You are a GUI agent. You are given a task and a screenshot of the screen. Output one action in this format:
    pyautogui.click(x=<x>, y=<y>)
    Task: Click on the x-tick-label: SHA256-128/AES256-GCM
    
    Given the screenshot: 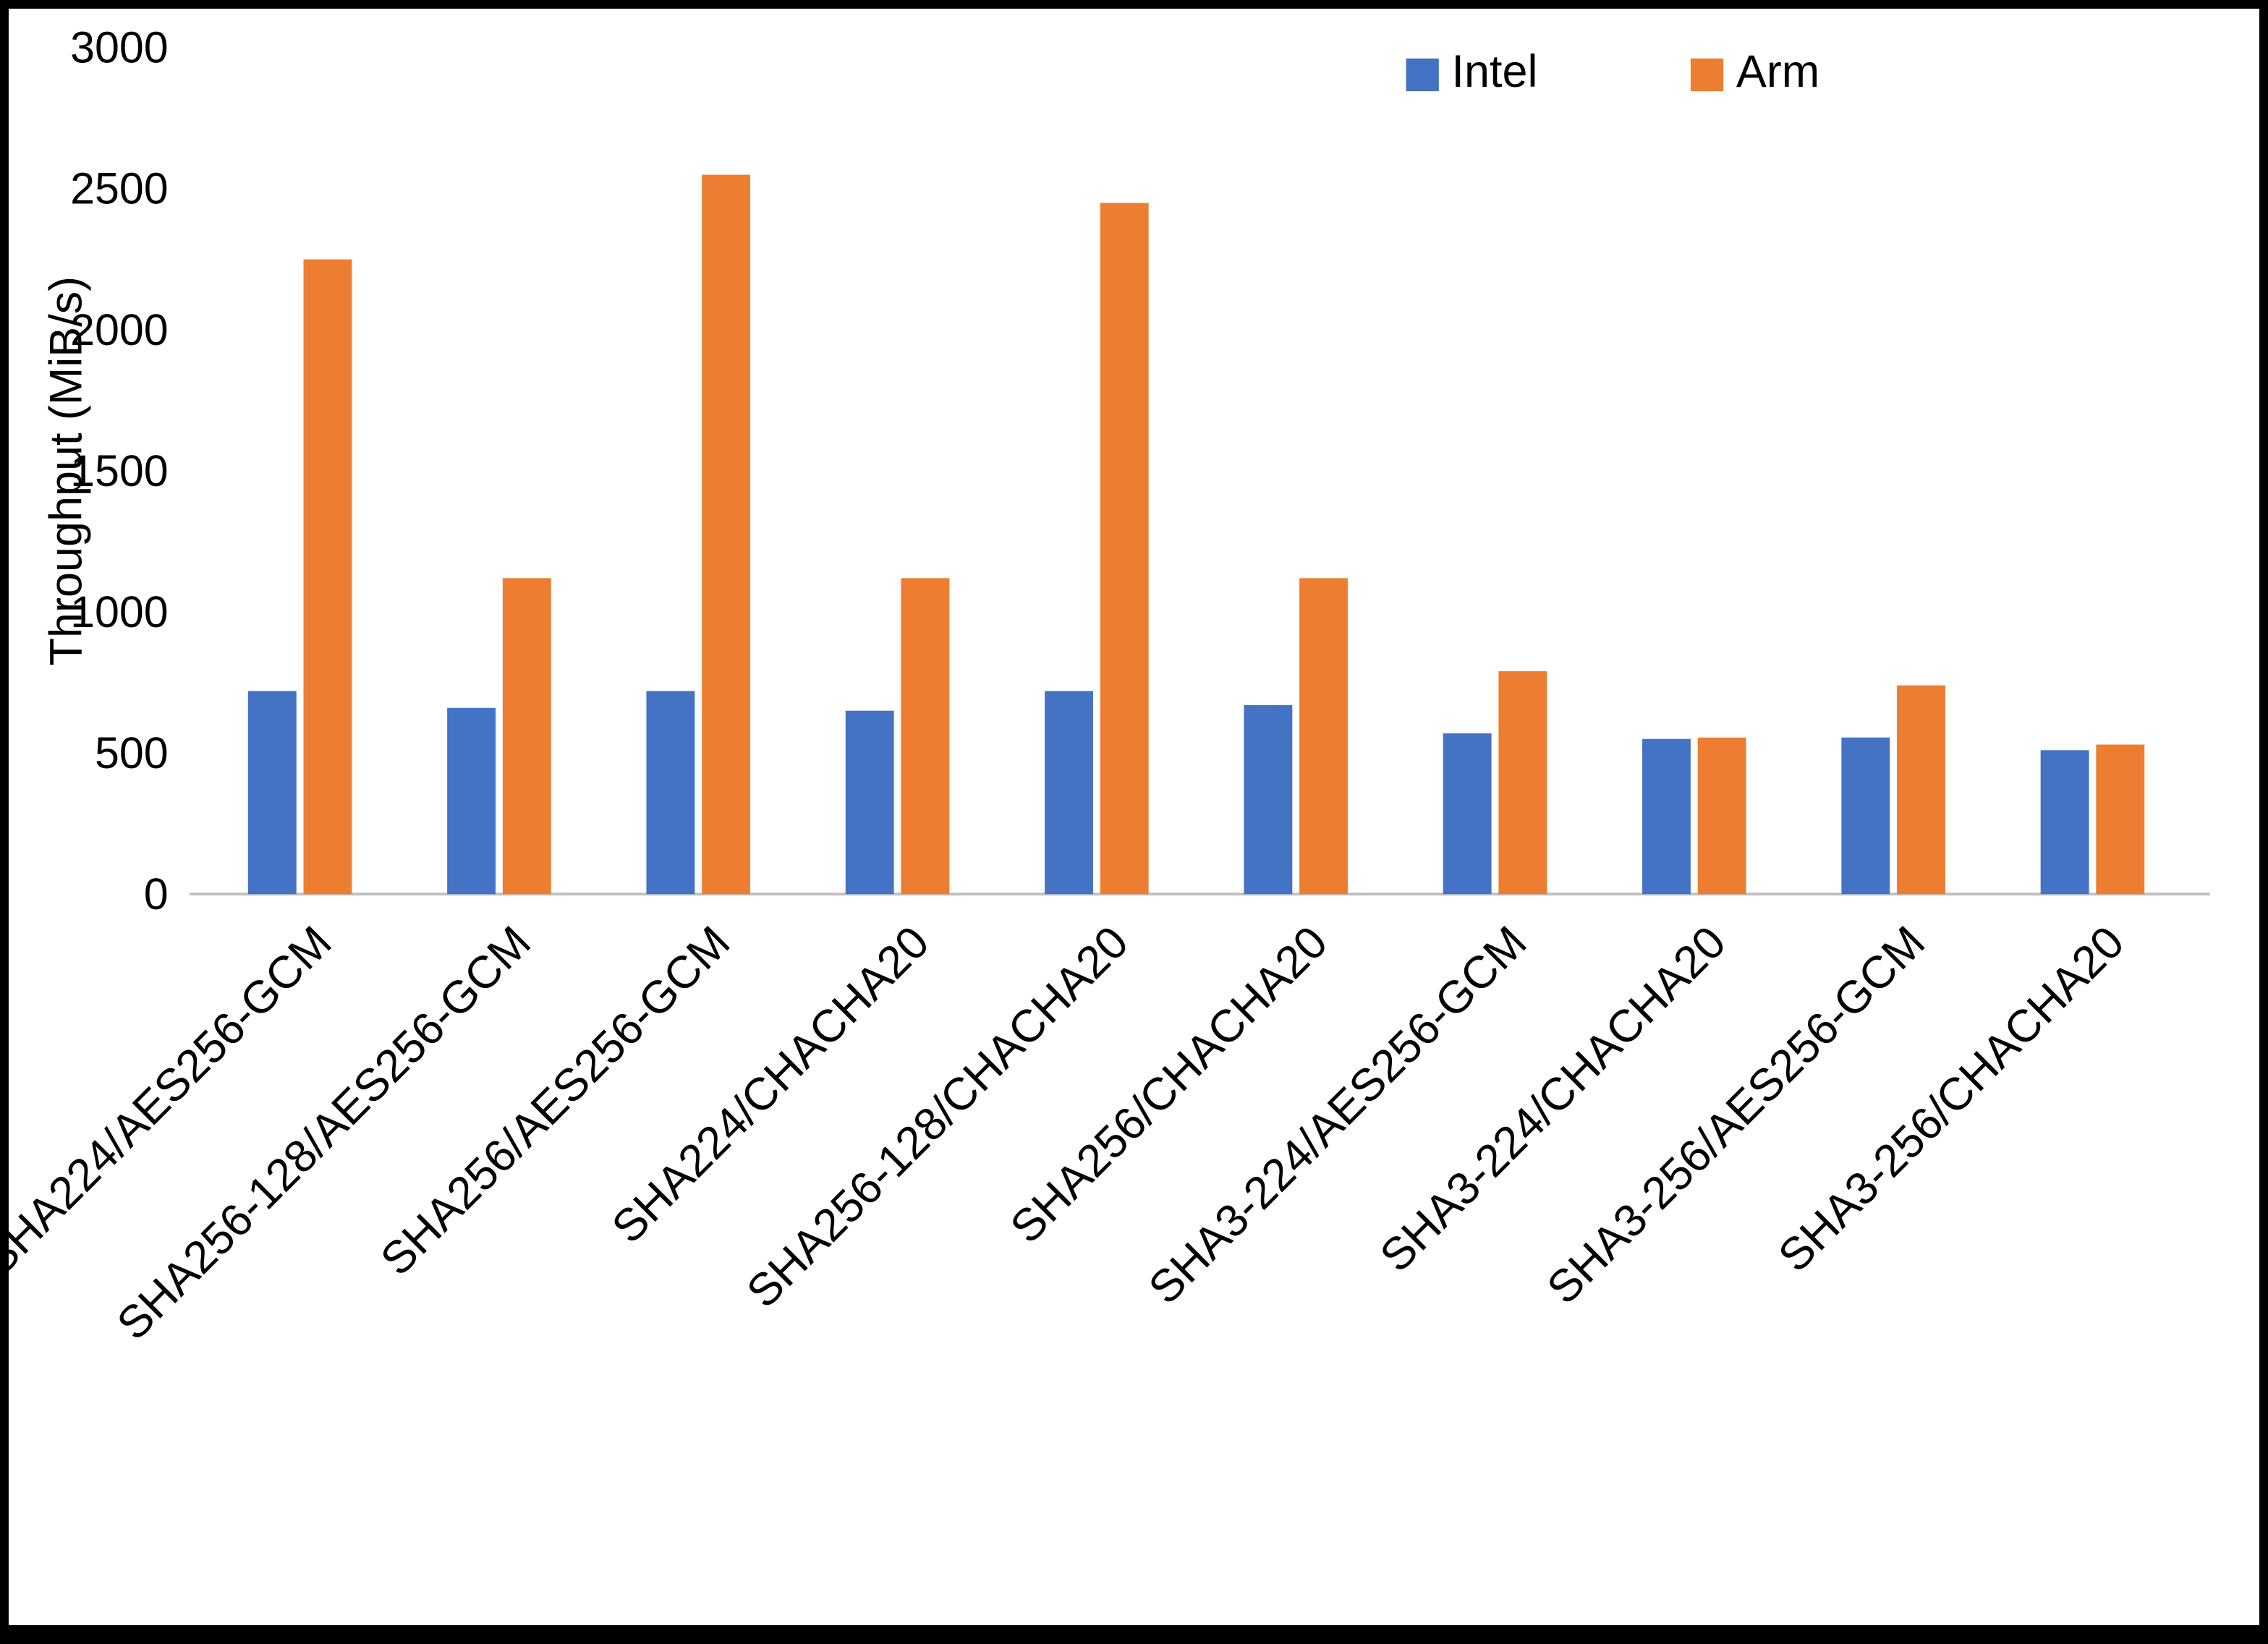 What is the action you would take?
    pyautogui.click(x=324, y=1133)
    